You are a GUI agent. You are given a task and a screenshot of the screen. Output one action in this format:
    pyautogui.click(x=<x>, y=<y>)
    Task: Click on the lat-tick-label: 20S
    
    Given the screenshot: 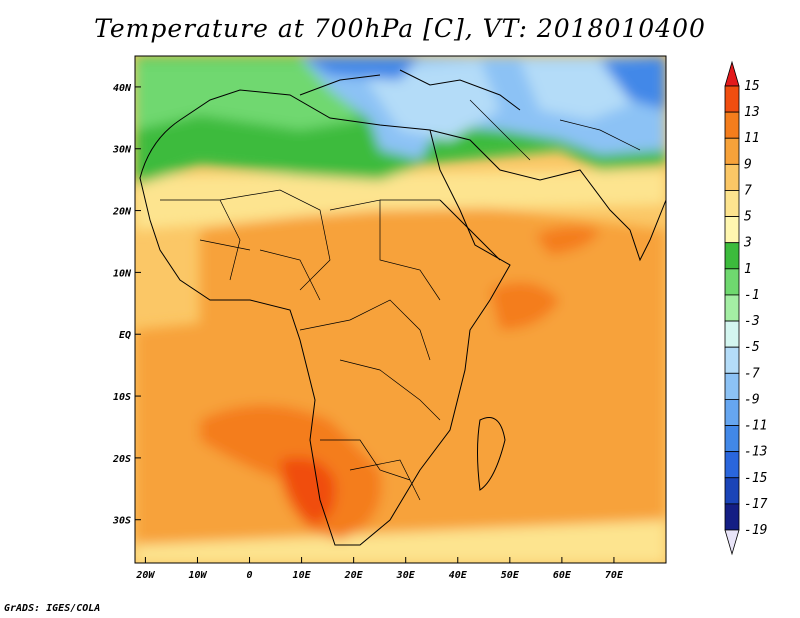 What is the action you would take?
    pyautogui.click(x=121, y=459)
    